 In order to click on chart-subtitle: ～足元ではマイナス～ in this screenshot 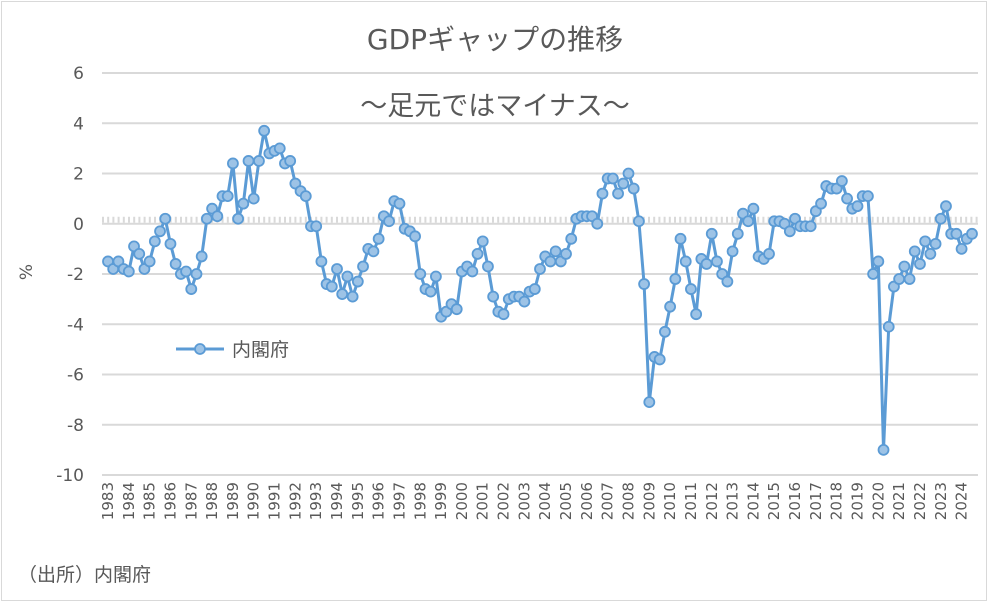, I will do `click(495, 106)`.